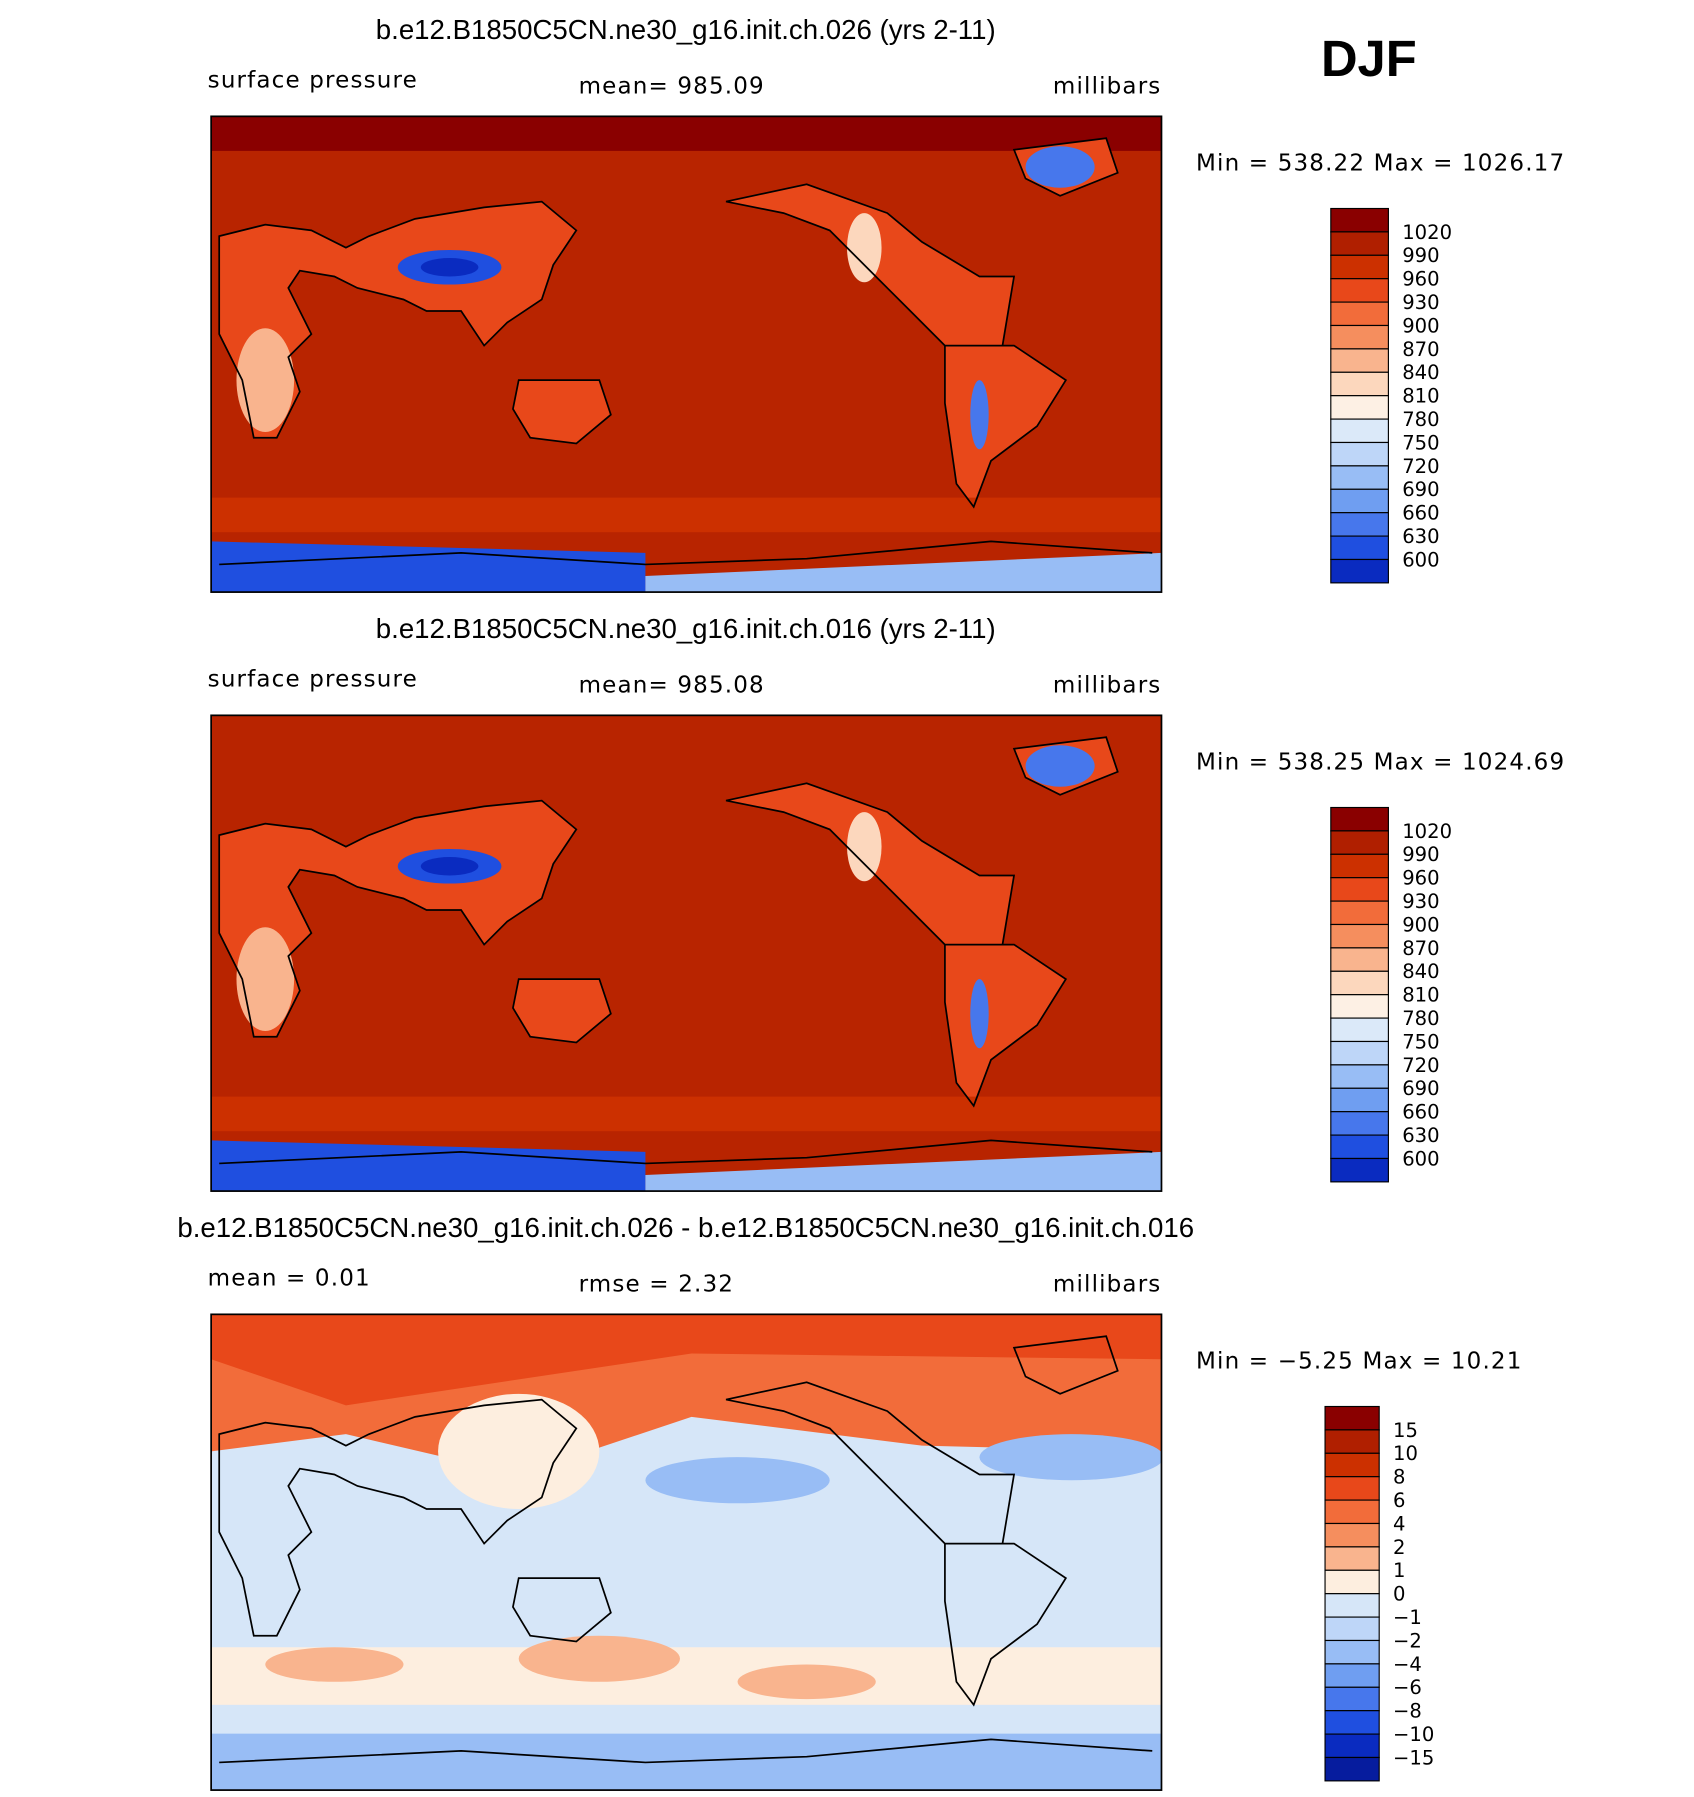  I want to click on colorbar-label: 1, so click(1399, 1570).